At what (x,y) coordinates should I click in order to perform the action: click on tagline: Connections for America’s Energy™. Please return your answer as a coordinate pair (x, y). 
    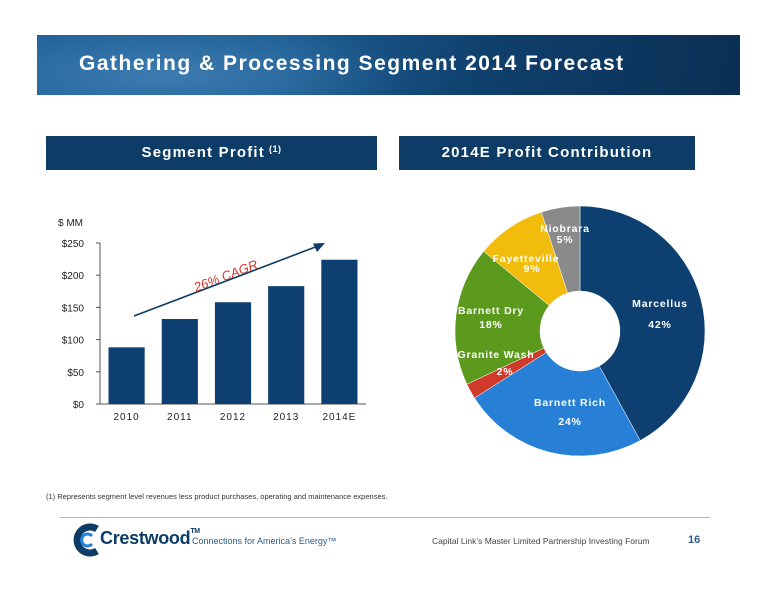
    Looking at the image, I should click on (264, 541).